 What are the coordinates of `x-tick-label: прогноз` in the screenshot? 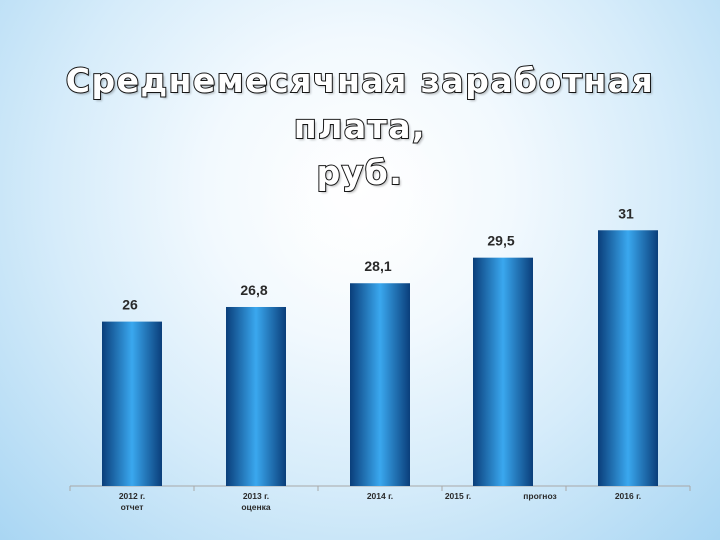 It's located at (540, 496).